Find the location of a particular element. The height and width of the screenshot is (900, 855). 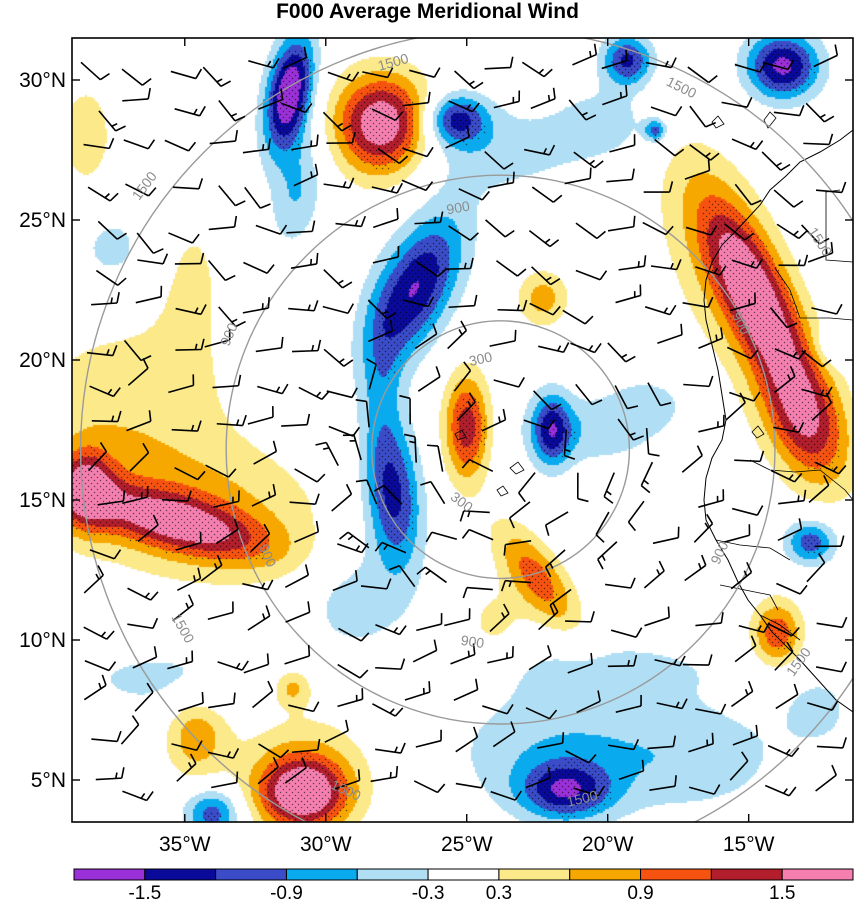

colorbar-label: -1.5 is located at coordinates (144, 891).